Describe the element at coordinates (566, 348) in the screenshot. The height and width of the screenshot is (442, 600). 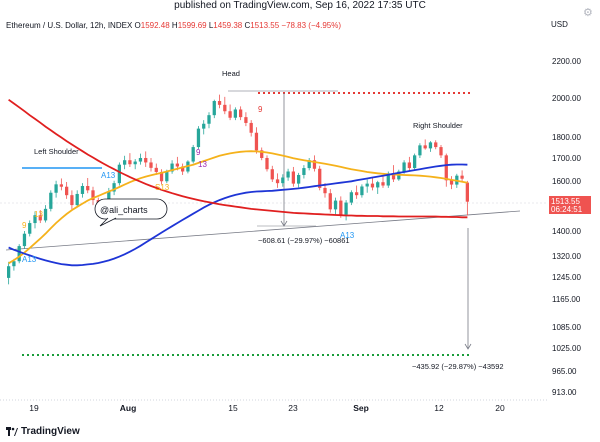
I see `y-tick-label: 1025.00` at that location.